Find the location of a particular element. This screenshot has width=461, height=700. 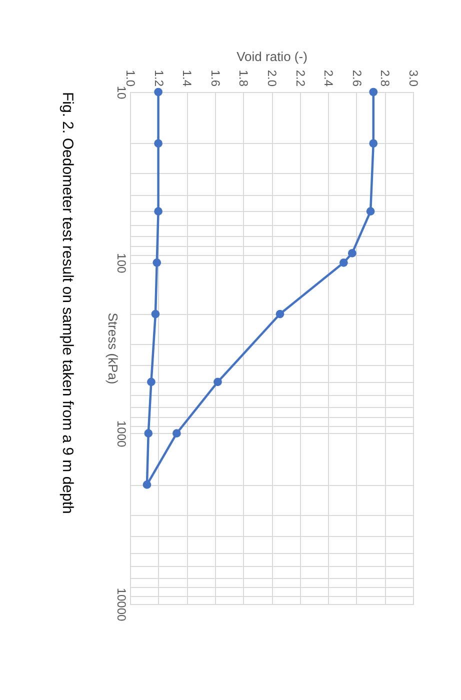

x-tick-label: 3.0 is located at coordinates (413, 78).